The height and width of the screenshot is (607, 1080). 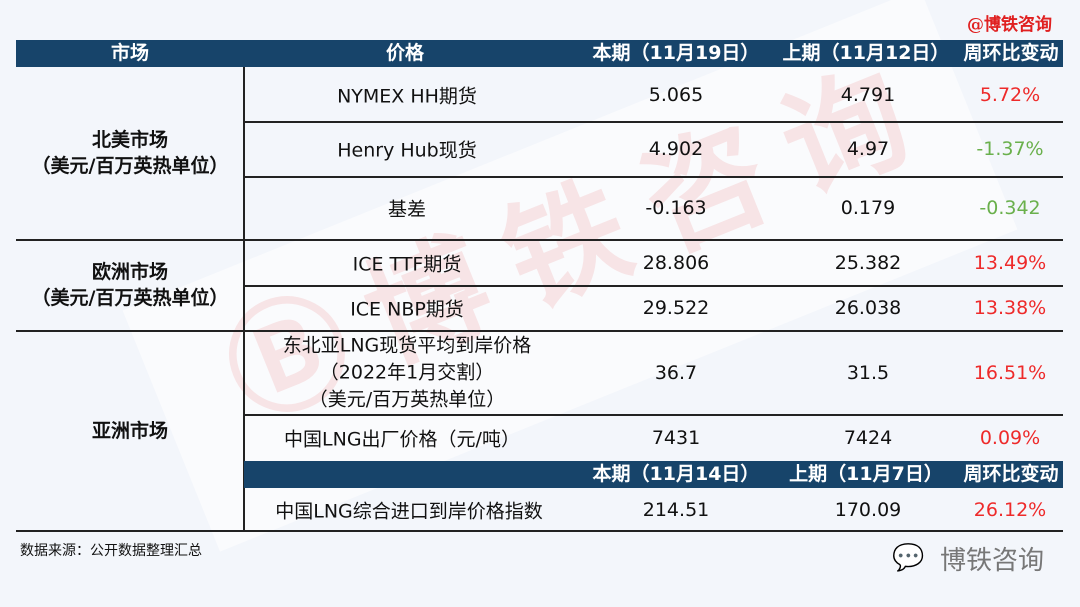 I want to click on market-europe: 欧洲市场 （美元/百万英热单位）, so click(x=130, y=285).